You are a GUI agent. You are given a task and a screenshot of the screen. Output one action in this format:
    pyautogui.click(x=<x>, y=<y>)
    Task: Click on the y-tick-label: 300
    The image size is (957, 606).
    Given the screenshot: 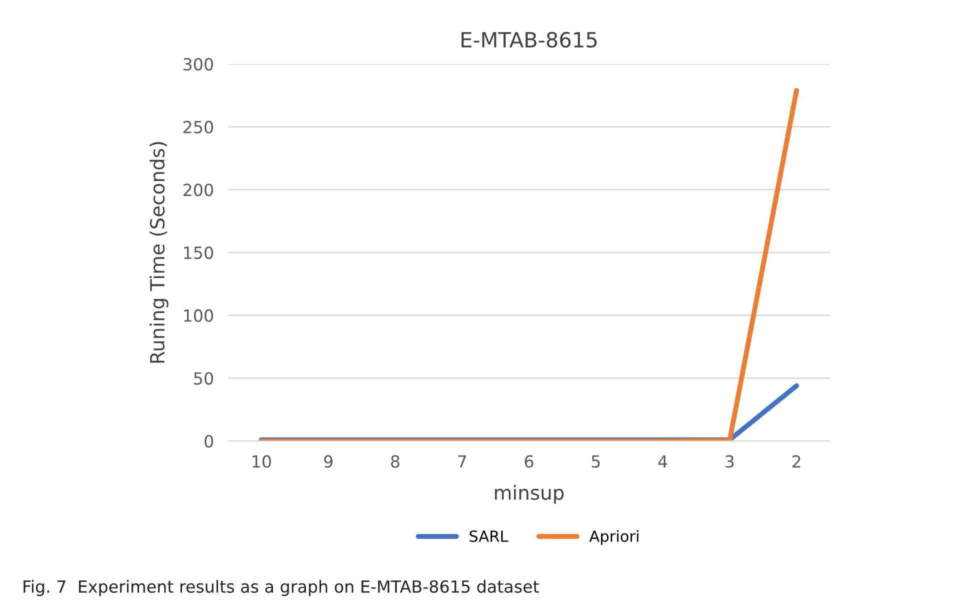 What is the action you would take?
    pyautogui.click(x=199, y=64)
    